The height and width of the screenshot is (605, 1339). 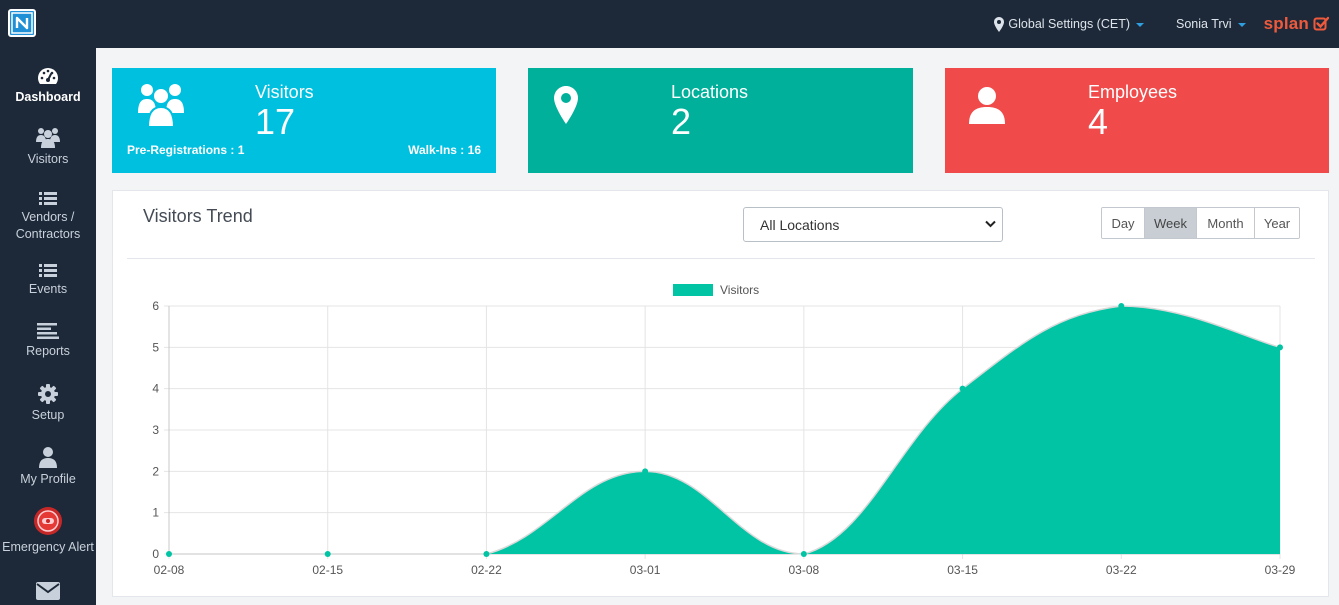 What do you see at coordinates (186, 150) in the screenshot?
I see `pre-registrations-count: Pre-Registrations : 1` at bounding box center [186, 150].